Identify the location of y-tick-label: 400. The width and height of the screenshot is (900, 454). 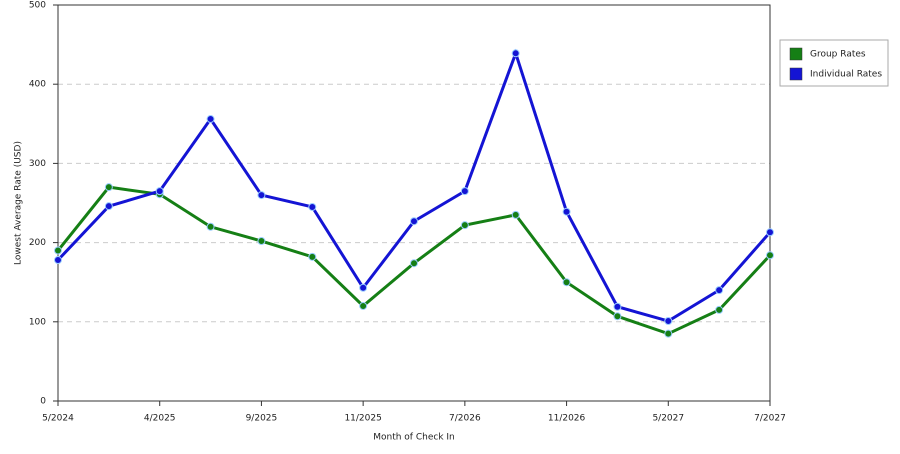
(37, 85).